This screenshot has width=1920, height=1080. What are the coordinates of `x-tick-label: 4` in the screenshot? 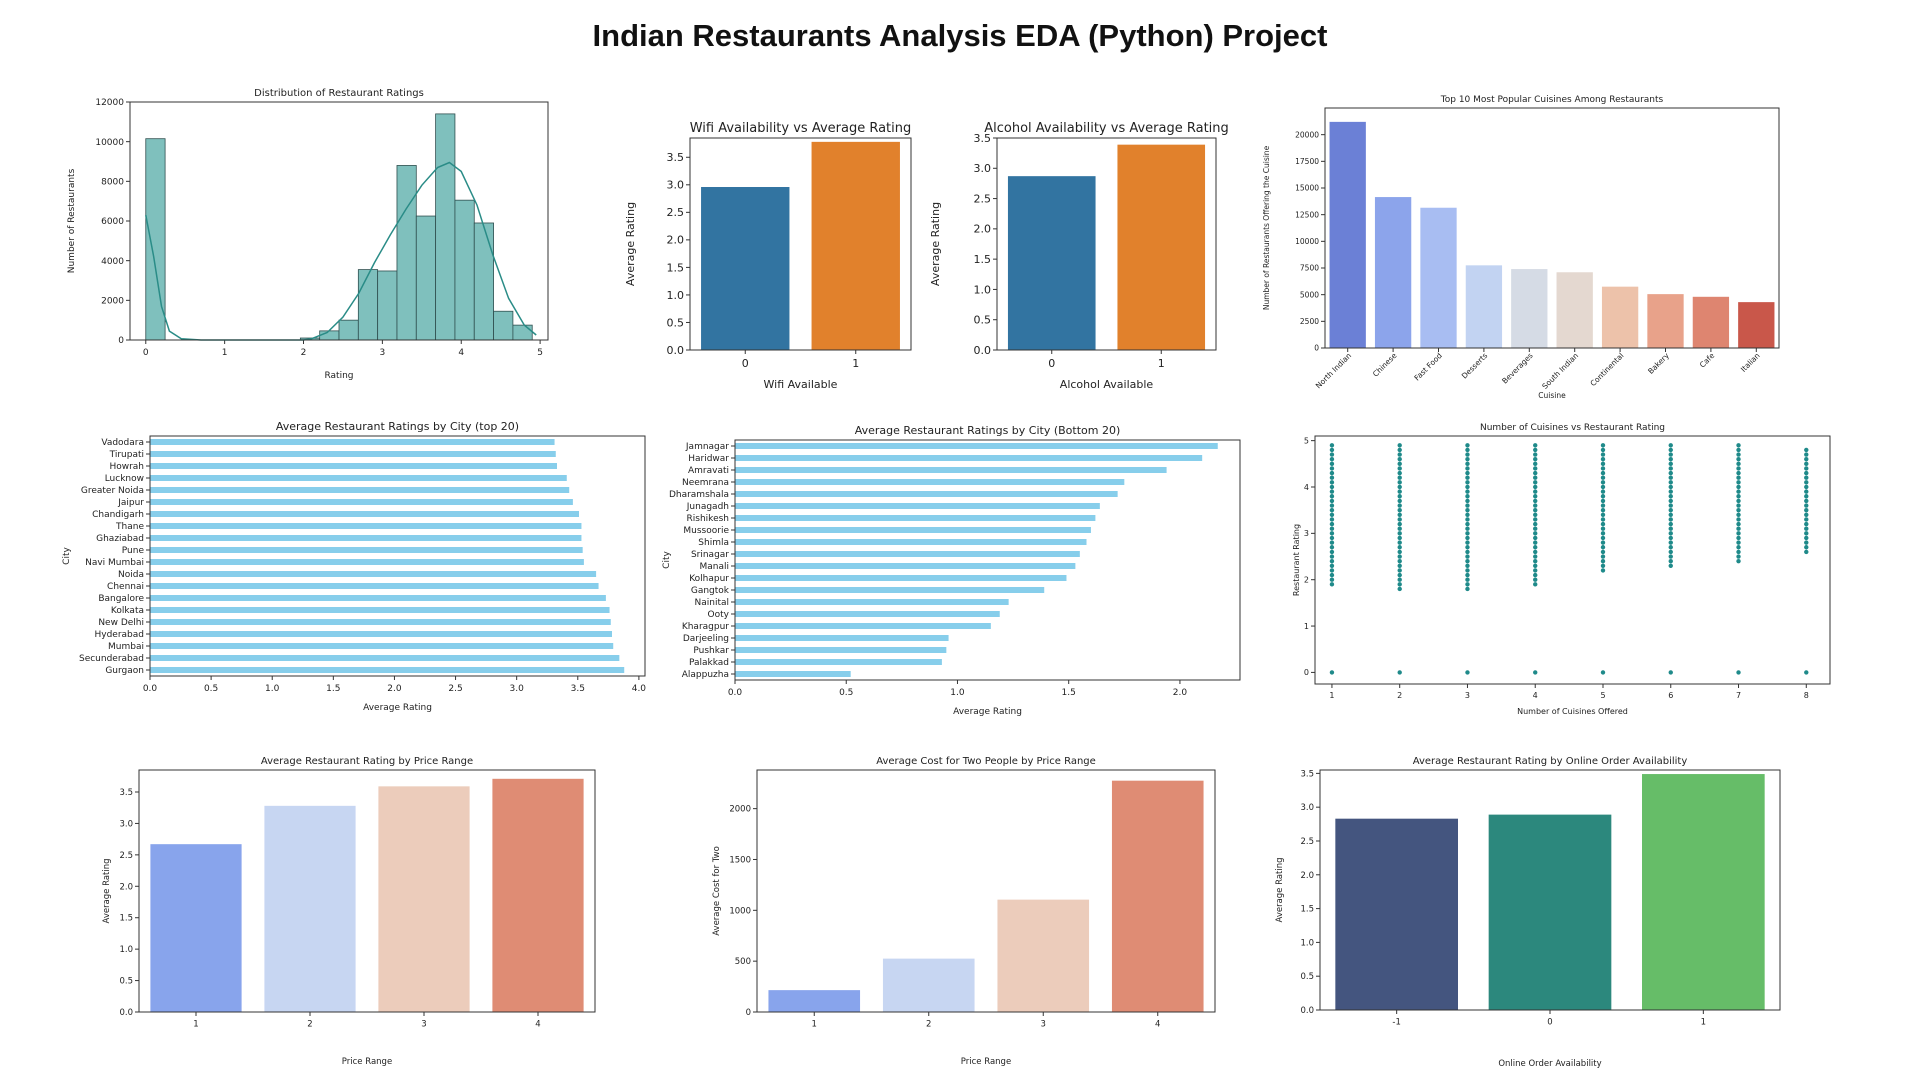 It's located at (1157, 1025).